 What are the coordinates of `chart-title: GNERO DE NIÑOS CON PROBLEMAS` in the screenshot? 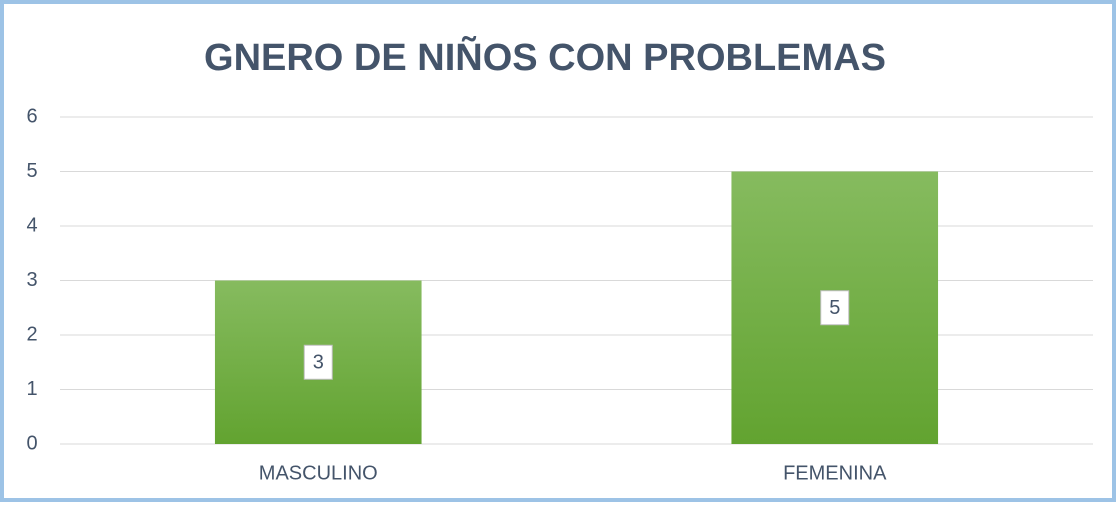 It's located at (545, 57).